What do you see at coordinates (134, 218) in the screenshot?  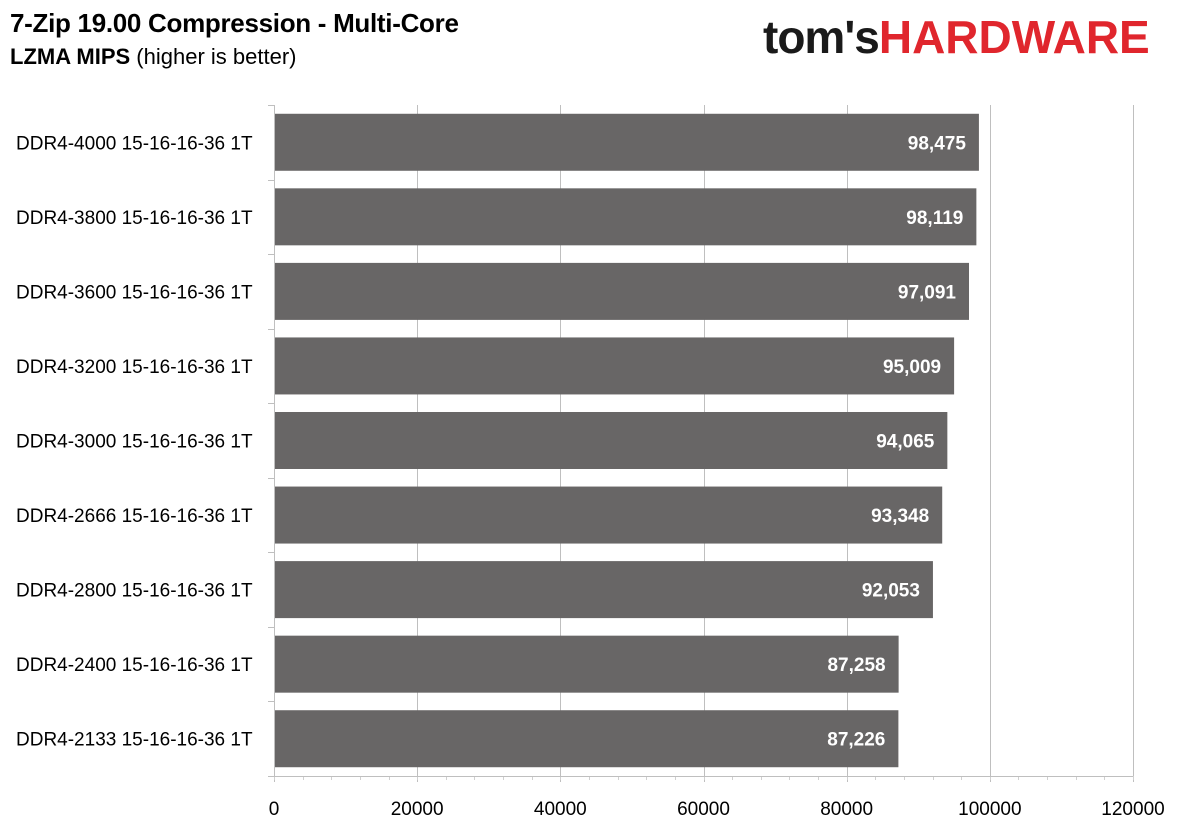 I see `category-label: DDR4-3800 15-16-16-36 1T` at bounding box center [134, 218].